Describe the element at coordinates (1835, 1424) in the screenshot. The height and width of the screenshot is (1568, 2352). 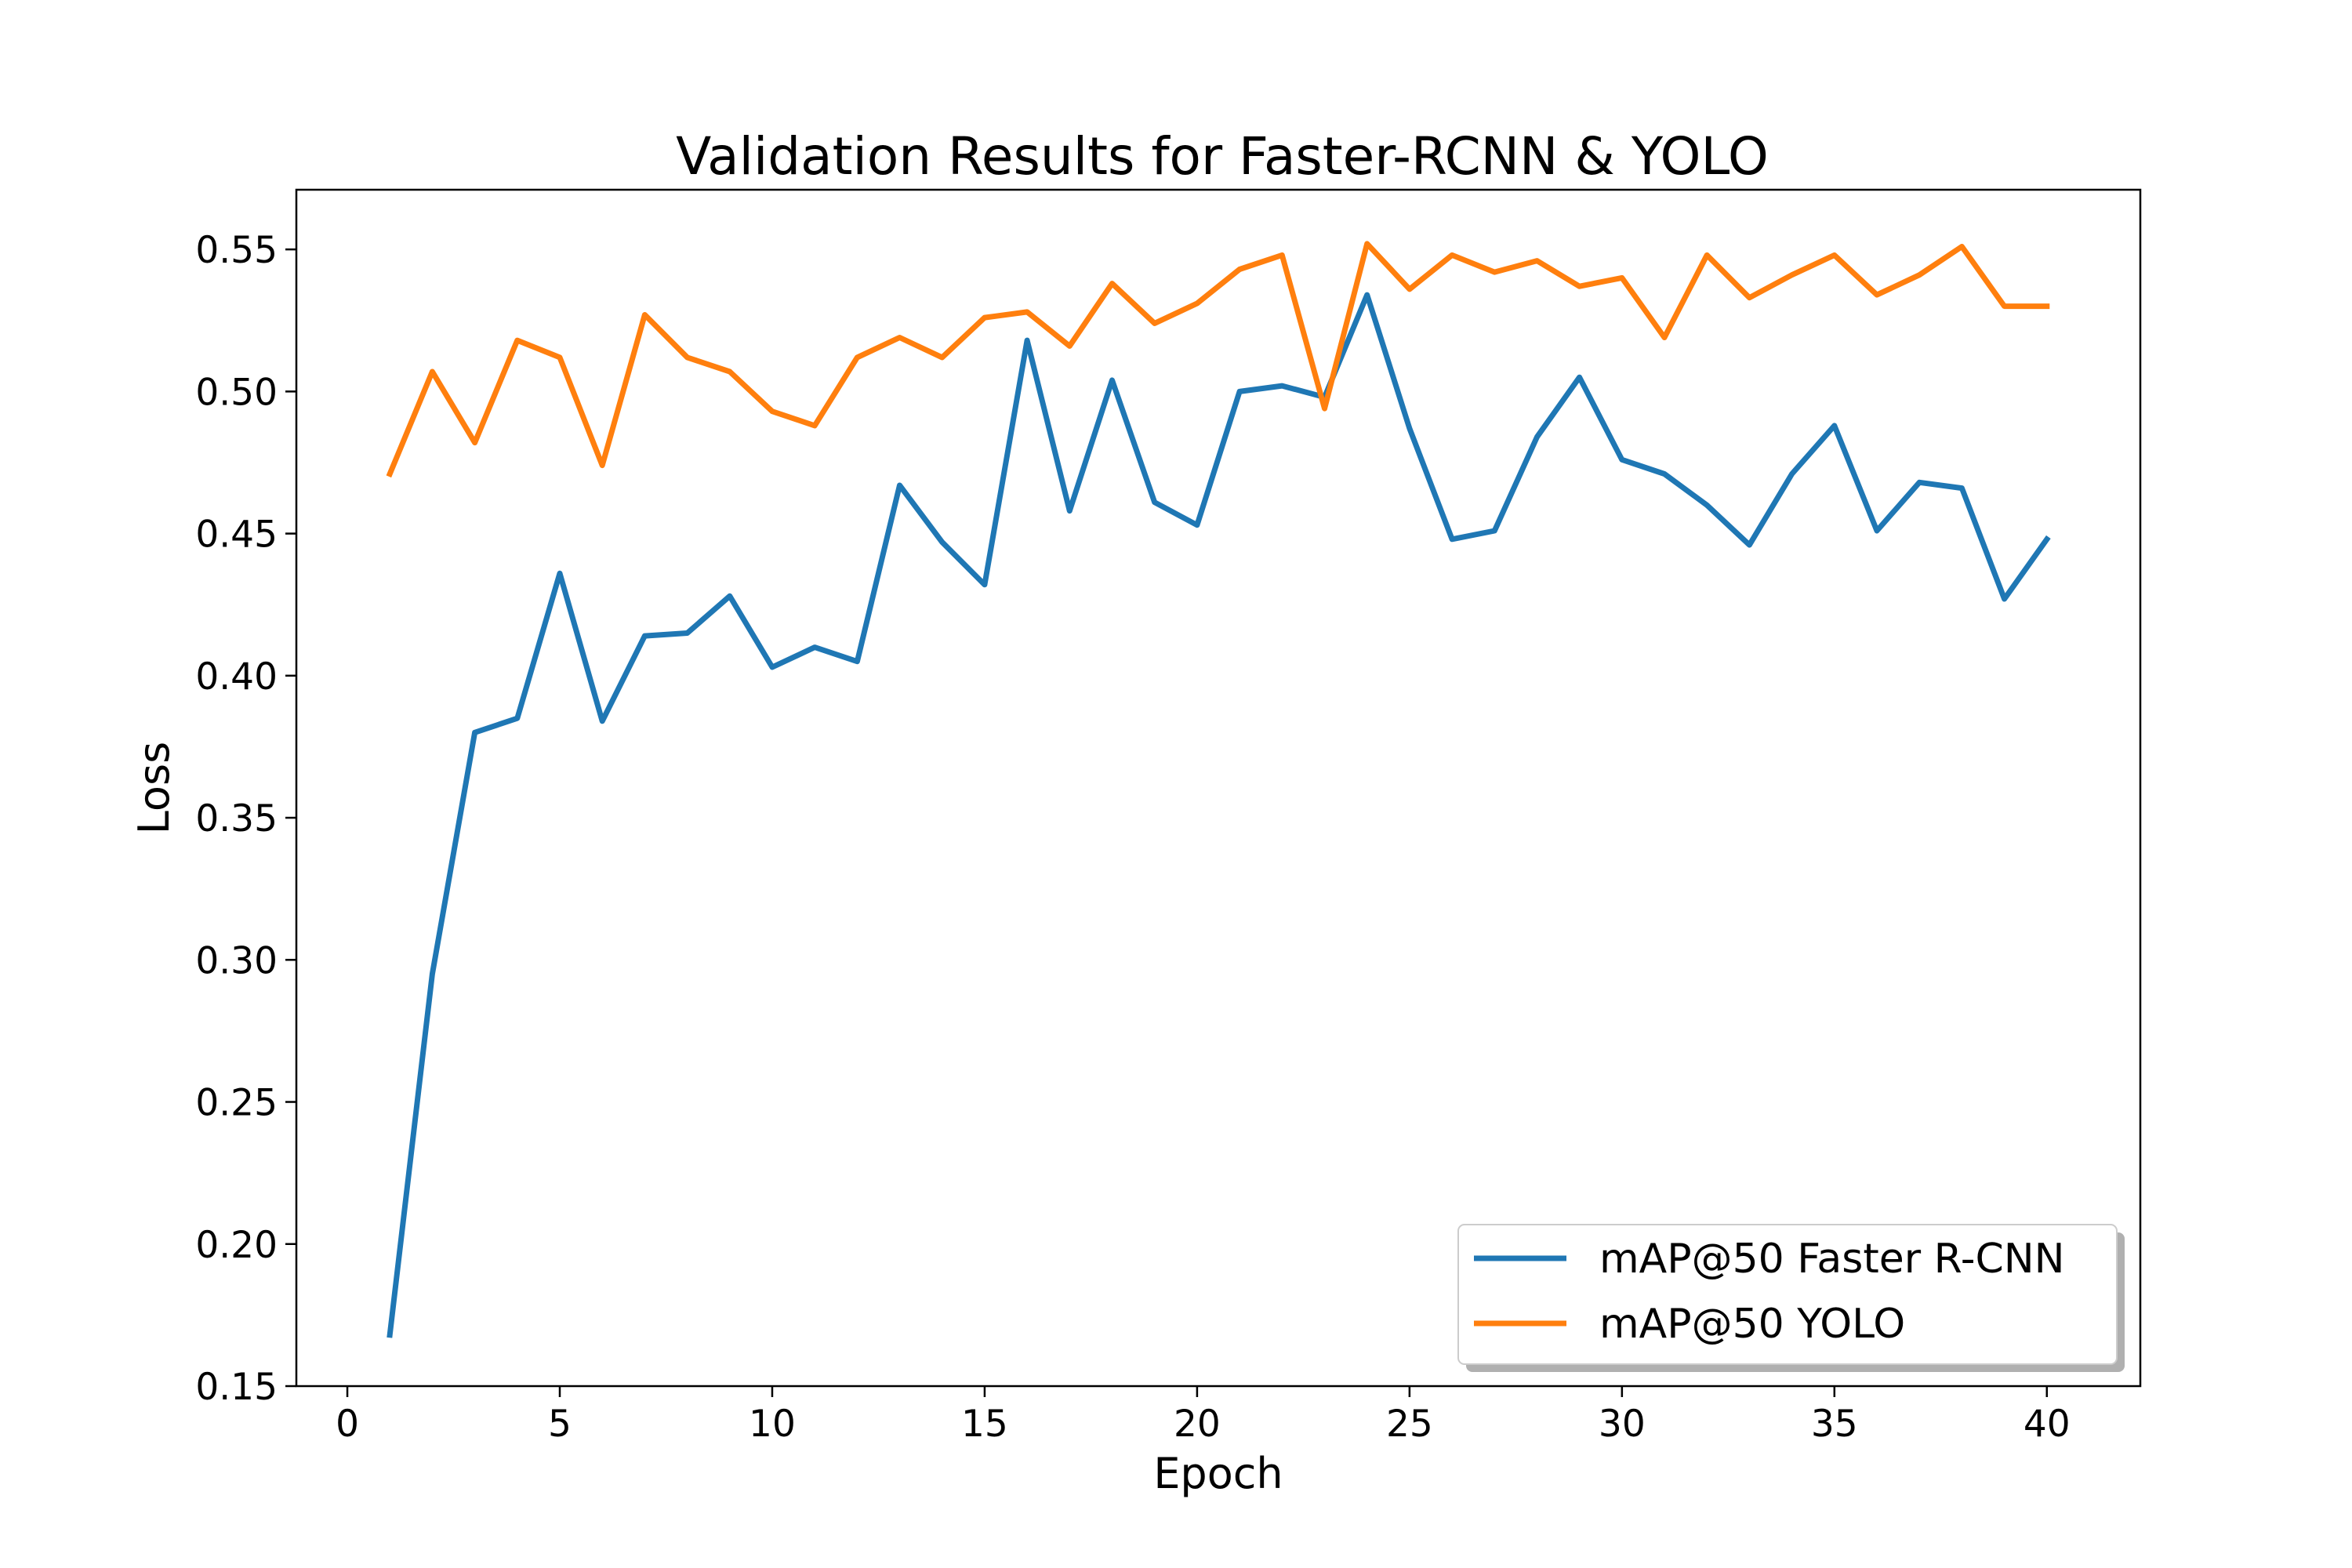
I see `x-tick-label: 35` at that location.